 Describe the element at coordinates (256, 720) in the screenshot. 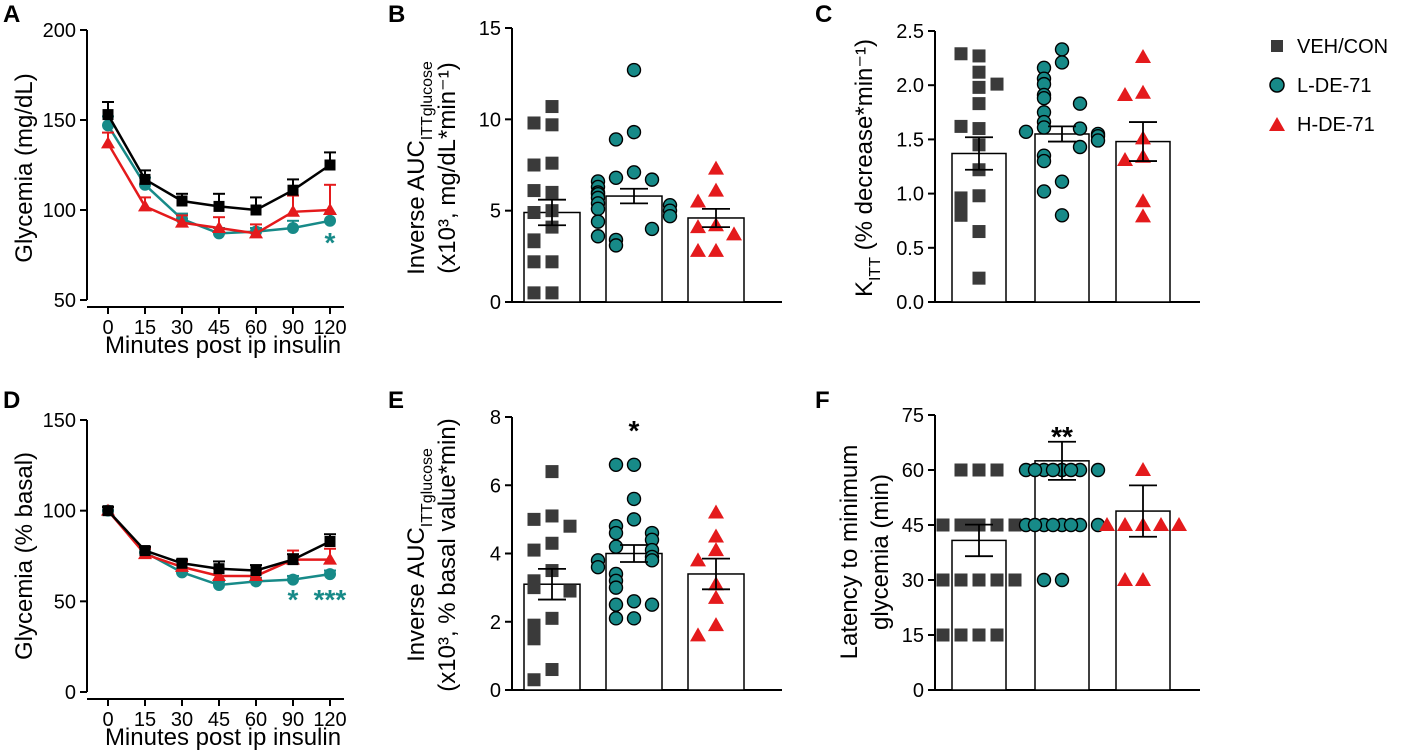

I see `panel-d-x-tick-label: 60` at that location.